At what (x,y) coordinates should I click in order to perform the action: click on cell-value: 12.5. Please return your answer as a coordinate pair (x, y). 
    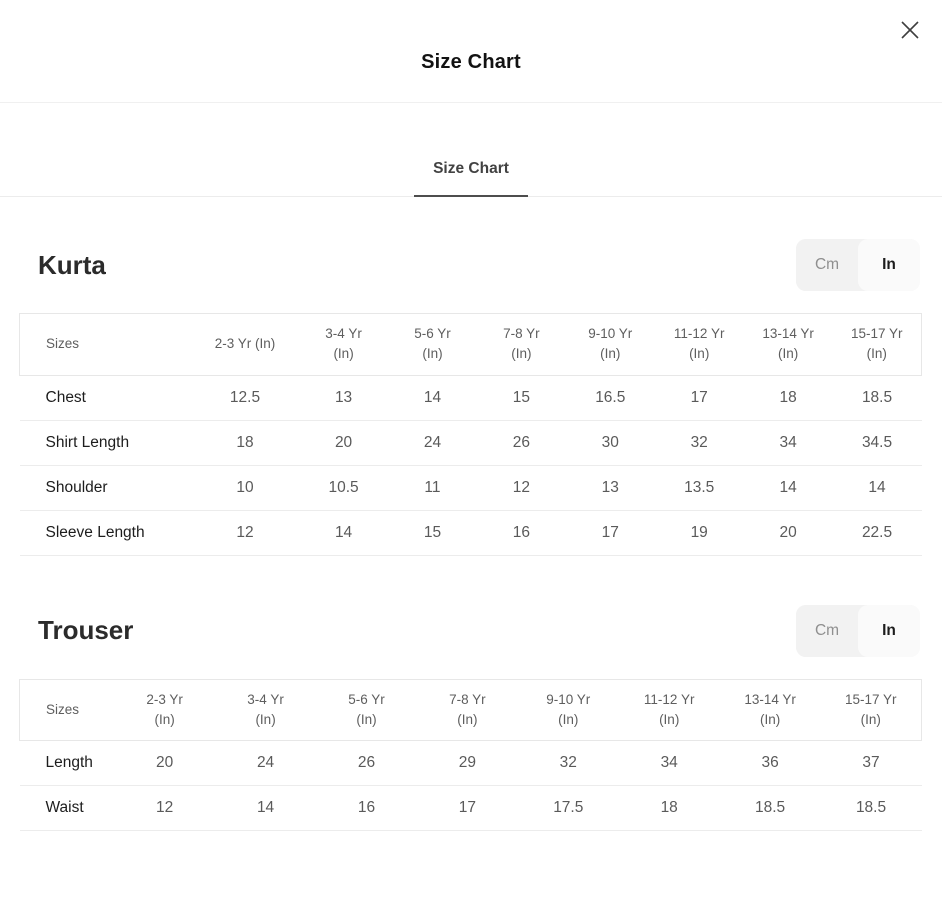
    Looking at the image, I should click on (245, 398).